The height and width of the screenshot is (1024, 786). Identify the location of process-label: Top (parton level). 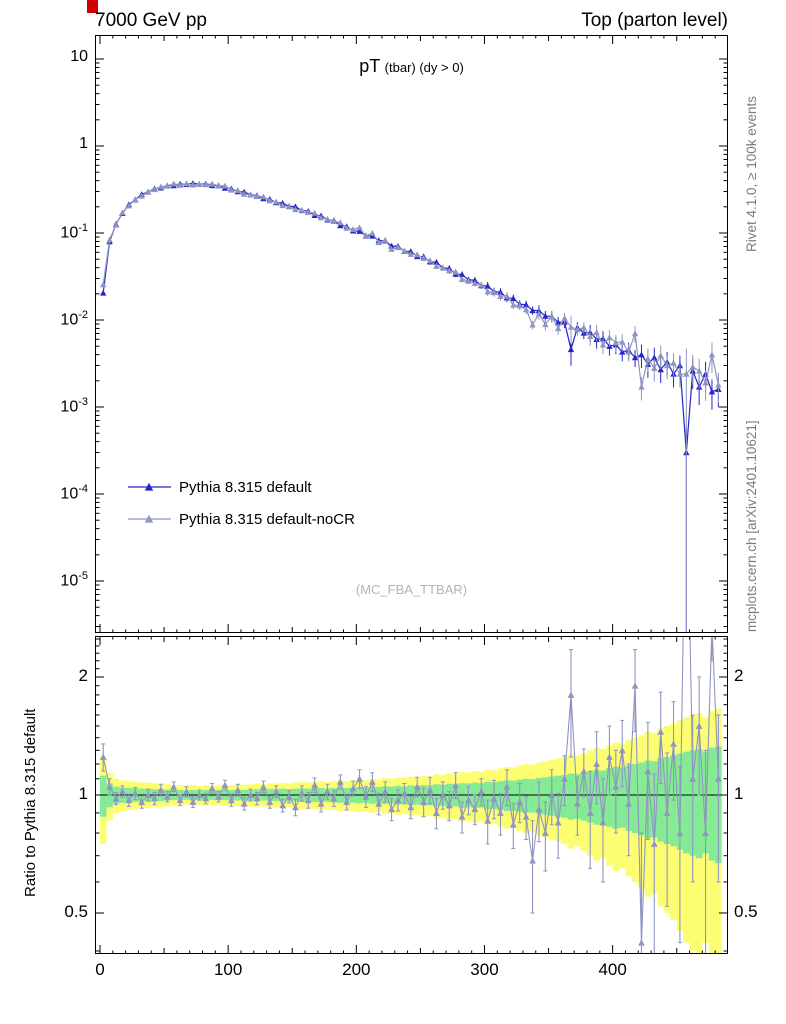
(654, 20).